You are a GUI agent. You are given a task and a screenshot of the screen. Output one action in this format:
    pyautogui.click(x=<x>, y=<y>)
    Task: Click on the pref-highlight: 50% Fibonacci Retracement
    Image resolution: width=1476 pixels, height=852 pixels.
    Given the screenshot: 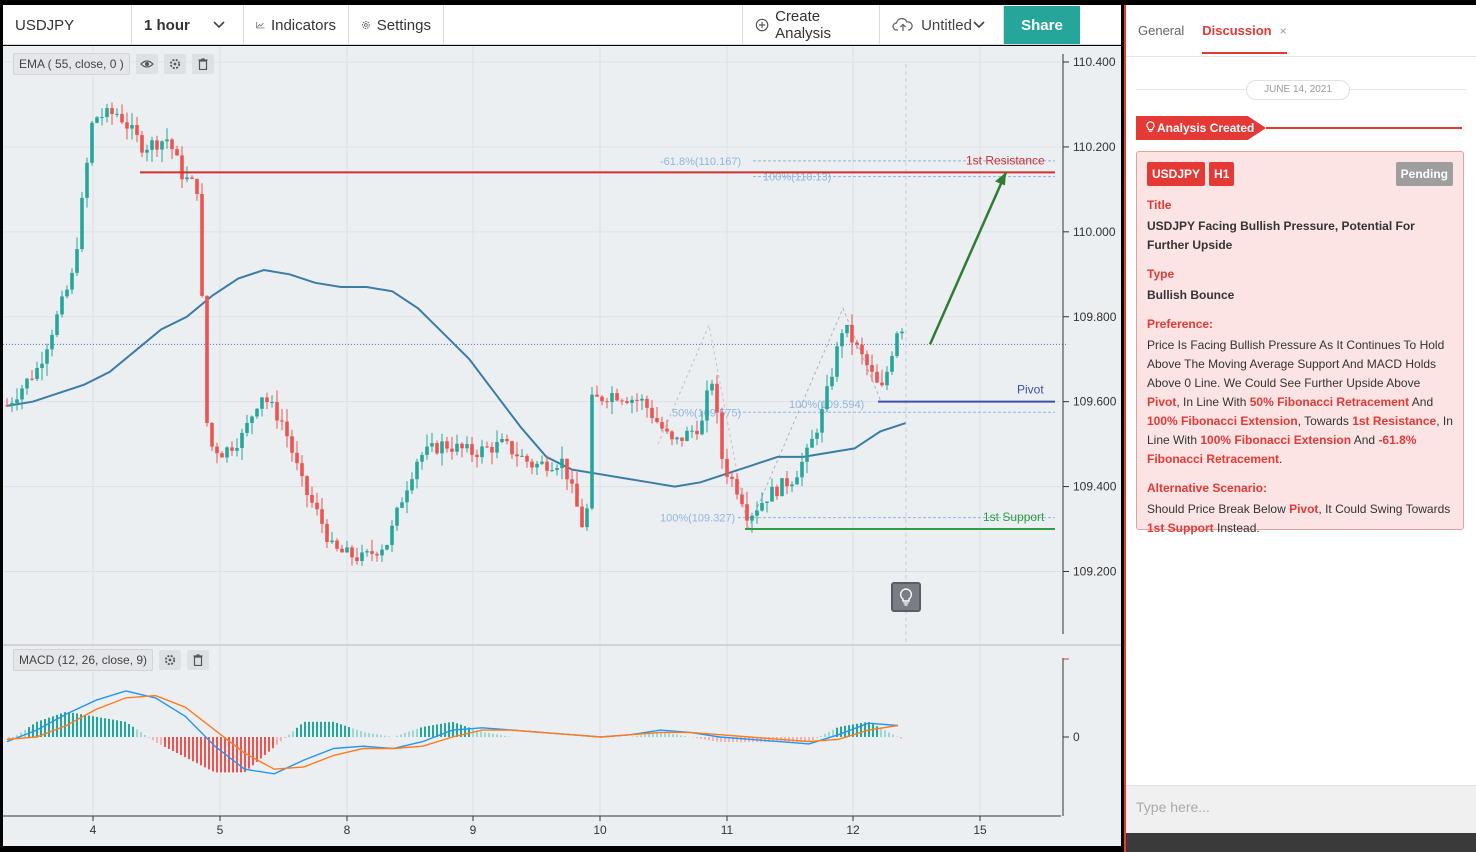 What is the action you would take?
    pyautogui.click(x=1329, y=402)
    